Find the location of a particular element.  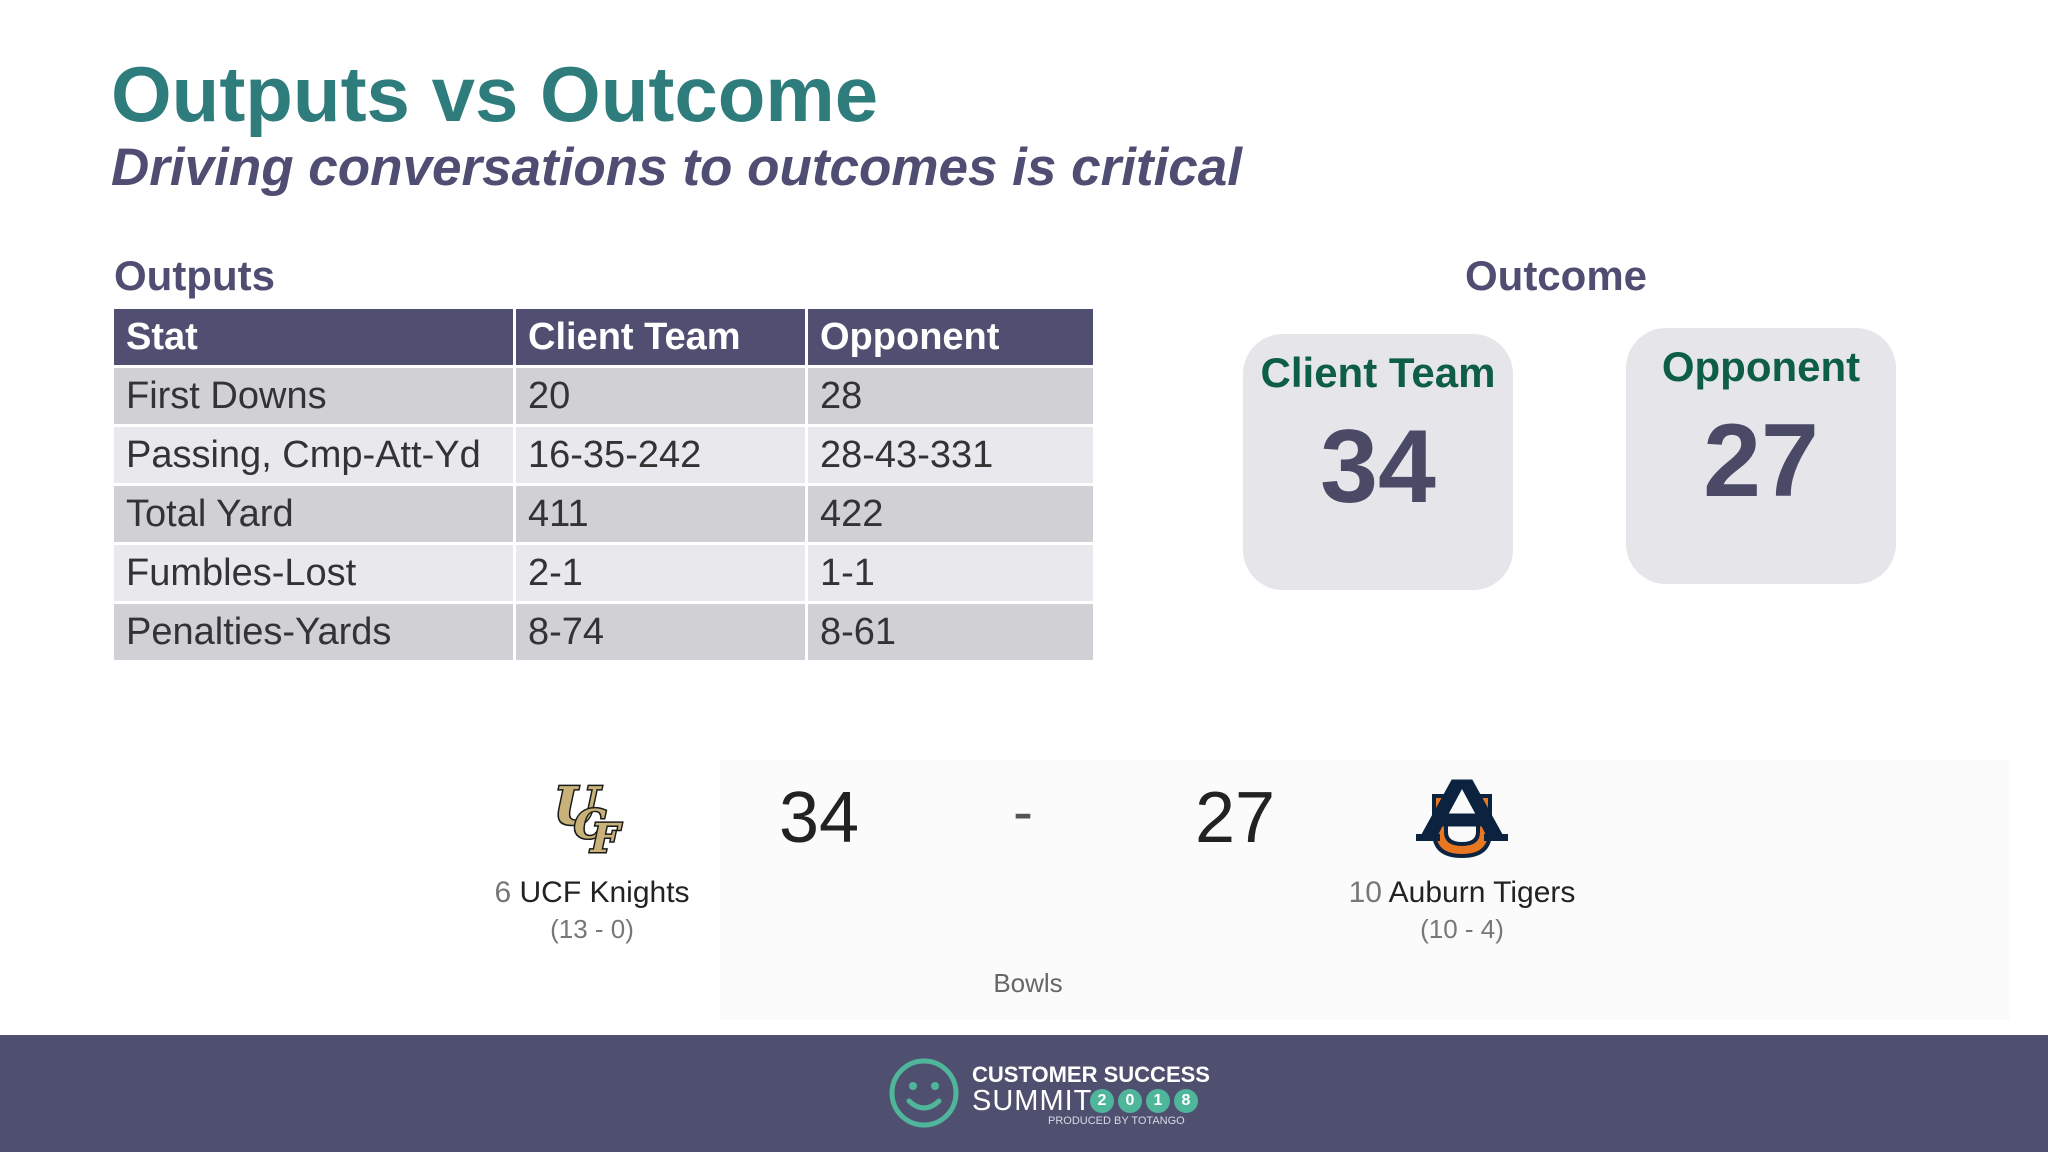

opponent-score-card: Opponent 27 is located at coordinates (1761, 456).